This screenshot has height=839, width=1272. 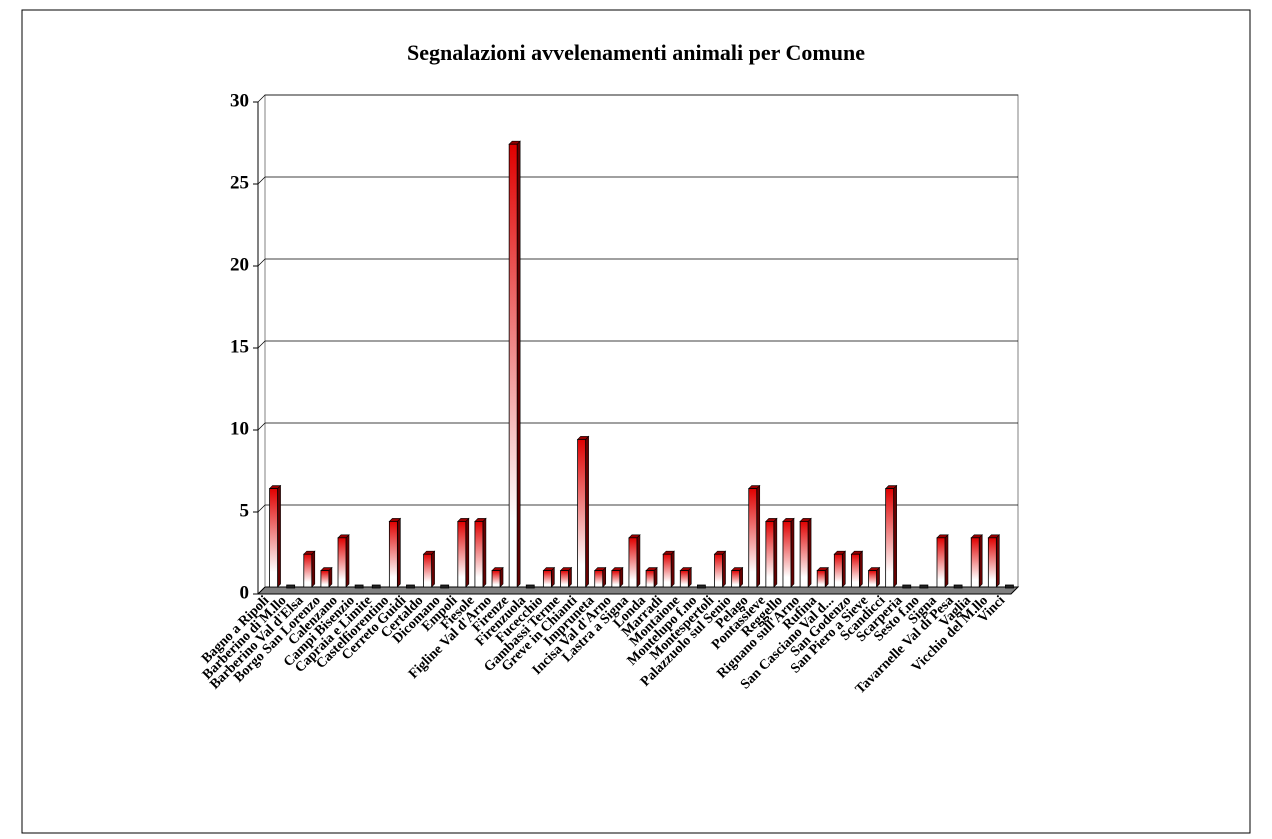 What do you see at coordinates (239, 346) in the screenshot?
I see `y-tick-label: 15` at bounding box center [239, 346].